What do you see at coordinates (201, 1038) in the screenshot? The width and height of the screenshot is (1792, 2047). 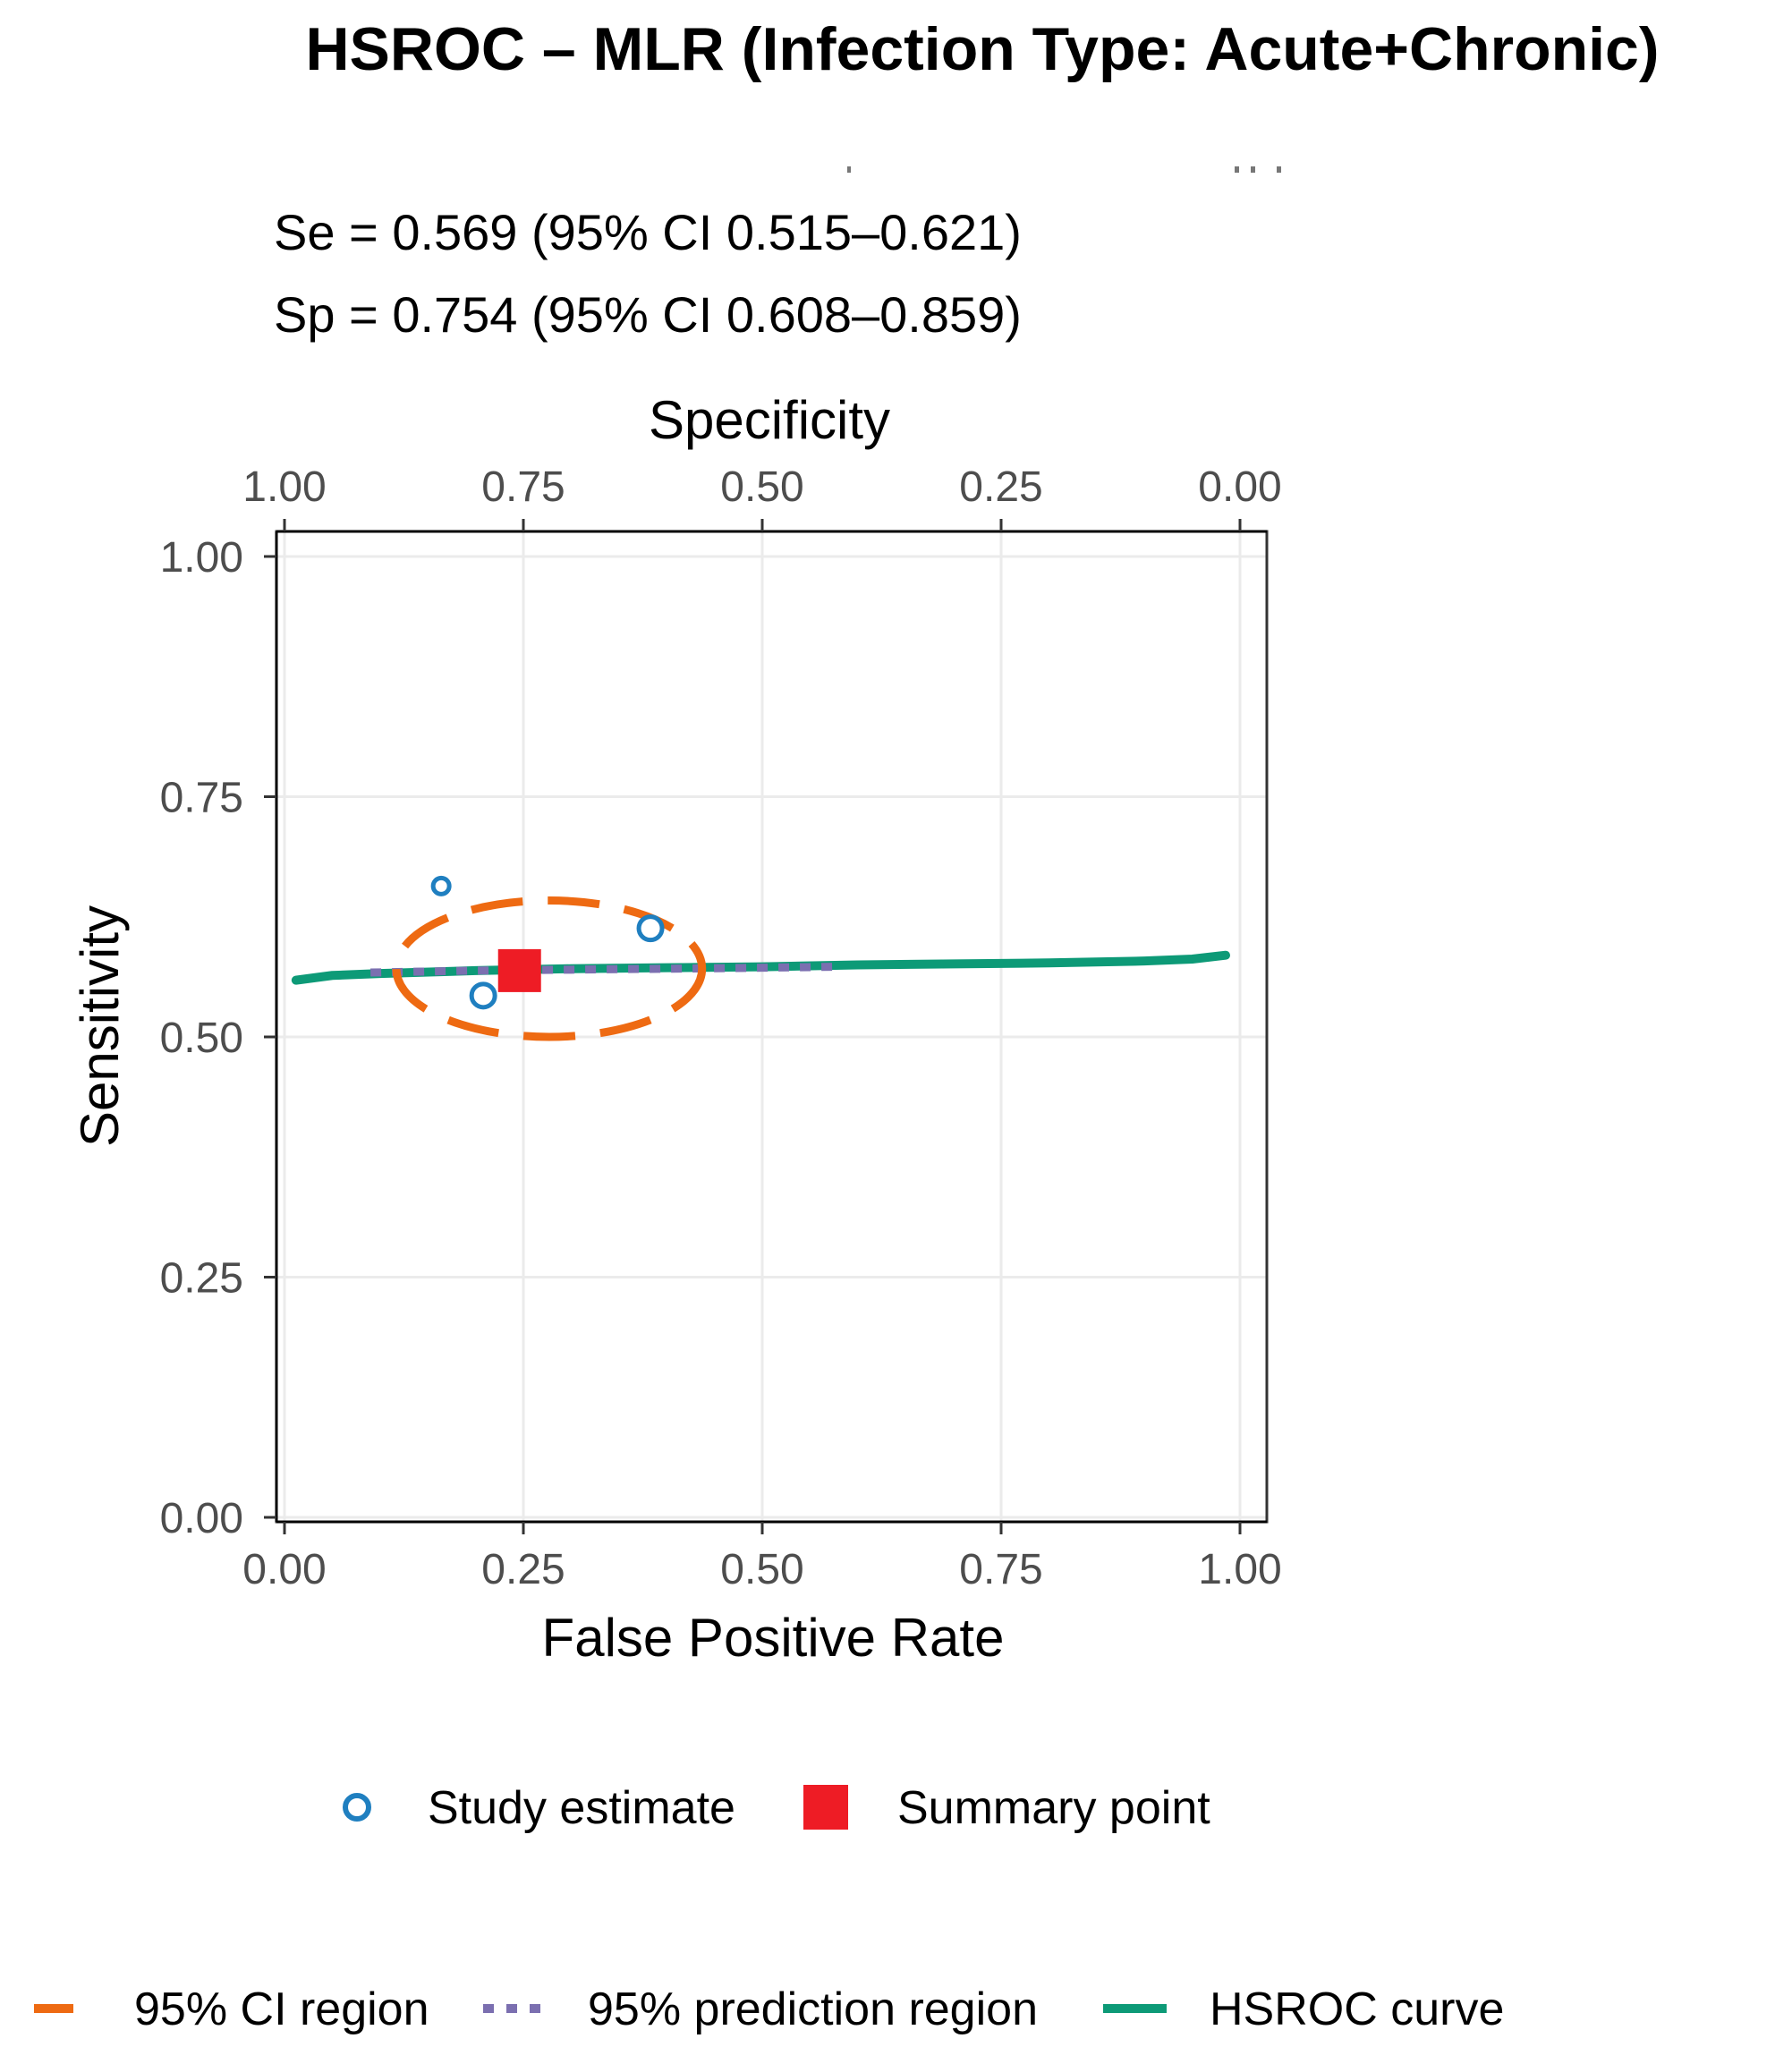 I see `y-tick-label-2: 0.50` at bounding box center [201, 1038].